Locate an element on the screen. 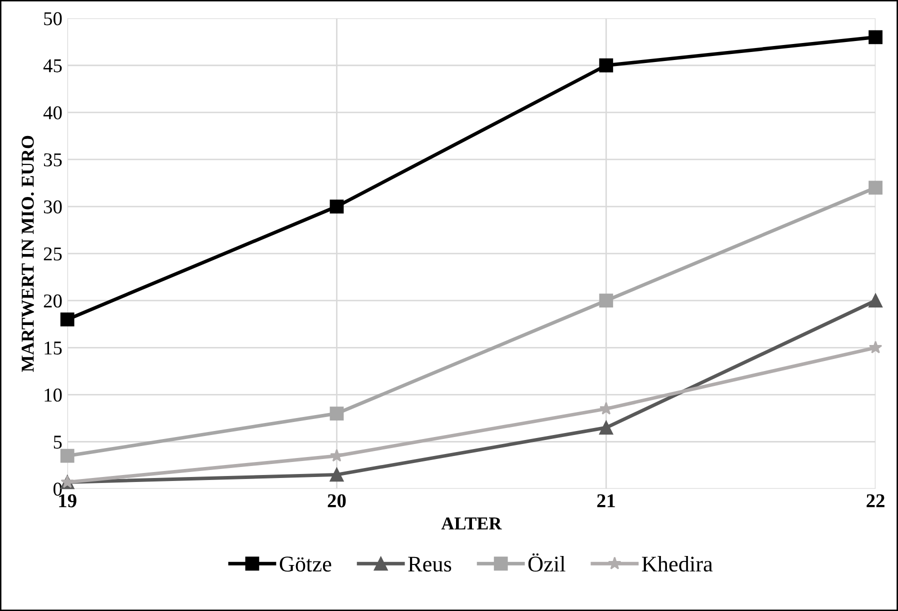  legend-label: Khedira is located at coordinates (677, 564).